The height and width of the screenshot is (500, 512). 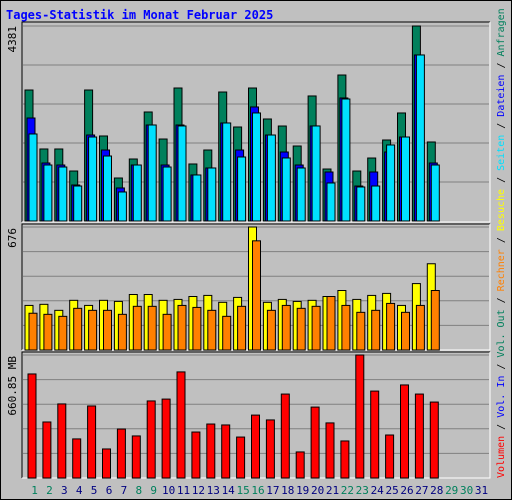 What do you see at coordinates (109, 490) in the screenshot?
I see `x-tick-label: 6` at bounding box center [109, 490].